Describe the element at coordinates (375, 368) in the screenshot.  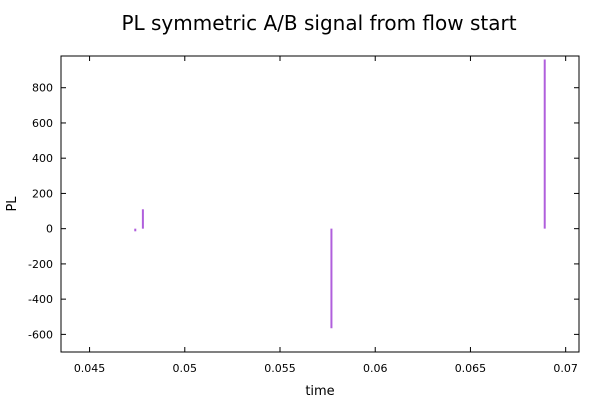
I see `x-tick-label: 0.06` at that location.